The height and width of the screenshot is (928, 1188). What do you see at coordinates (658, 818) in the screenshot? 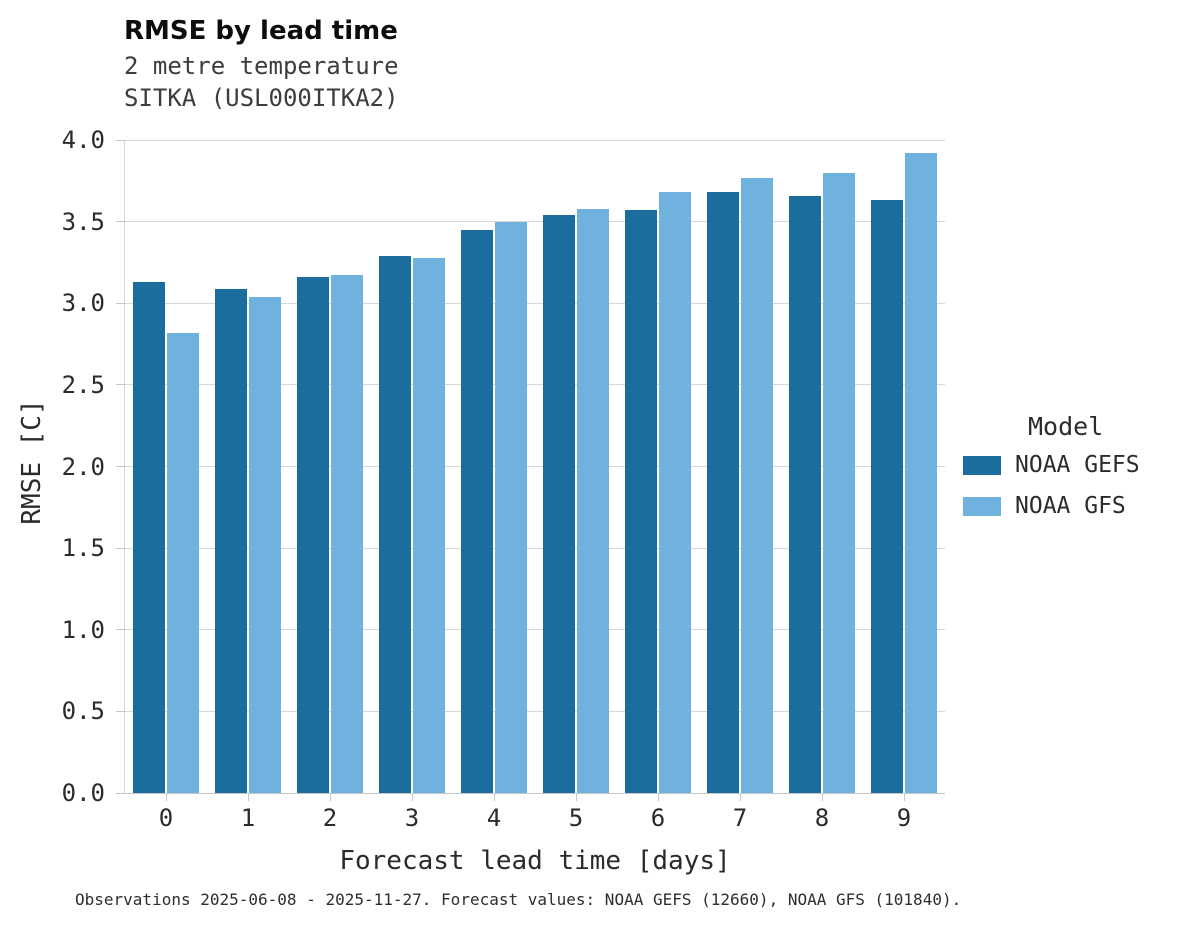
I see `x-tick-label: 6` at bounding box center [658, 818].